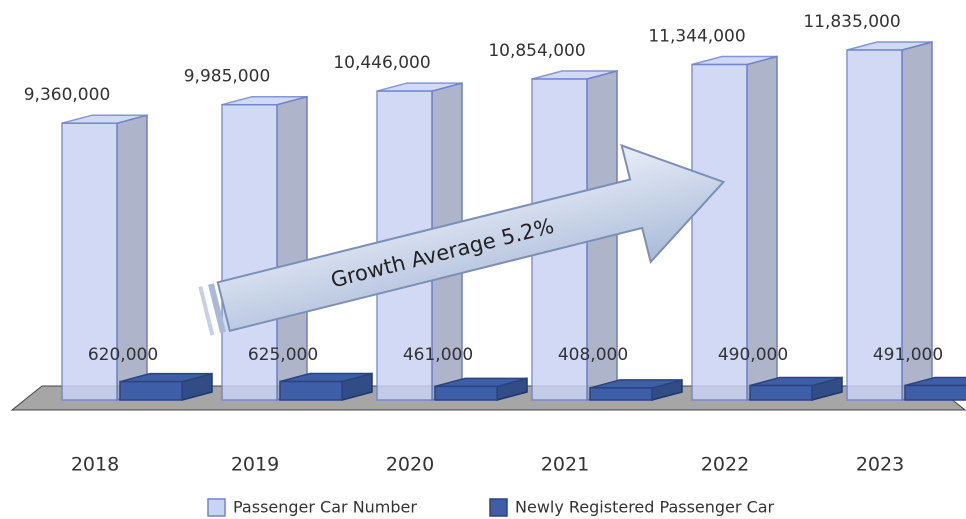 This screenshot has width=966, height=519. I want to click on x-tick-label: 2018, so click(95, 465).